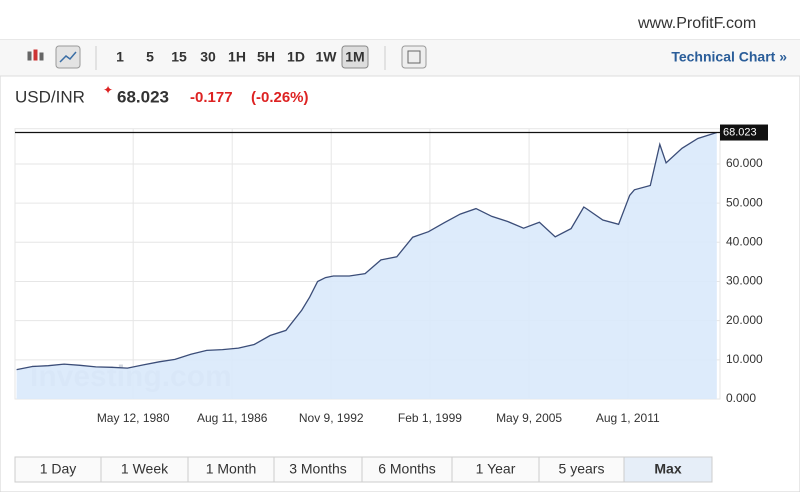 Image resolution: width=800 pixels, height=492 pixels. I want to click on interval-button: 1M, so click(354, 57).